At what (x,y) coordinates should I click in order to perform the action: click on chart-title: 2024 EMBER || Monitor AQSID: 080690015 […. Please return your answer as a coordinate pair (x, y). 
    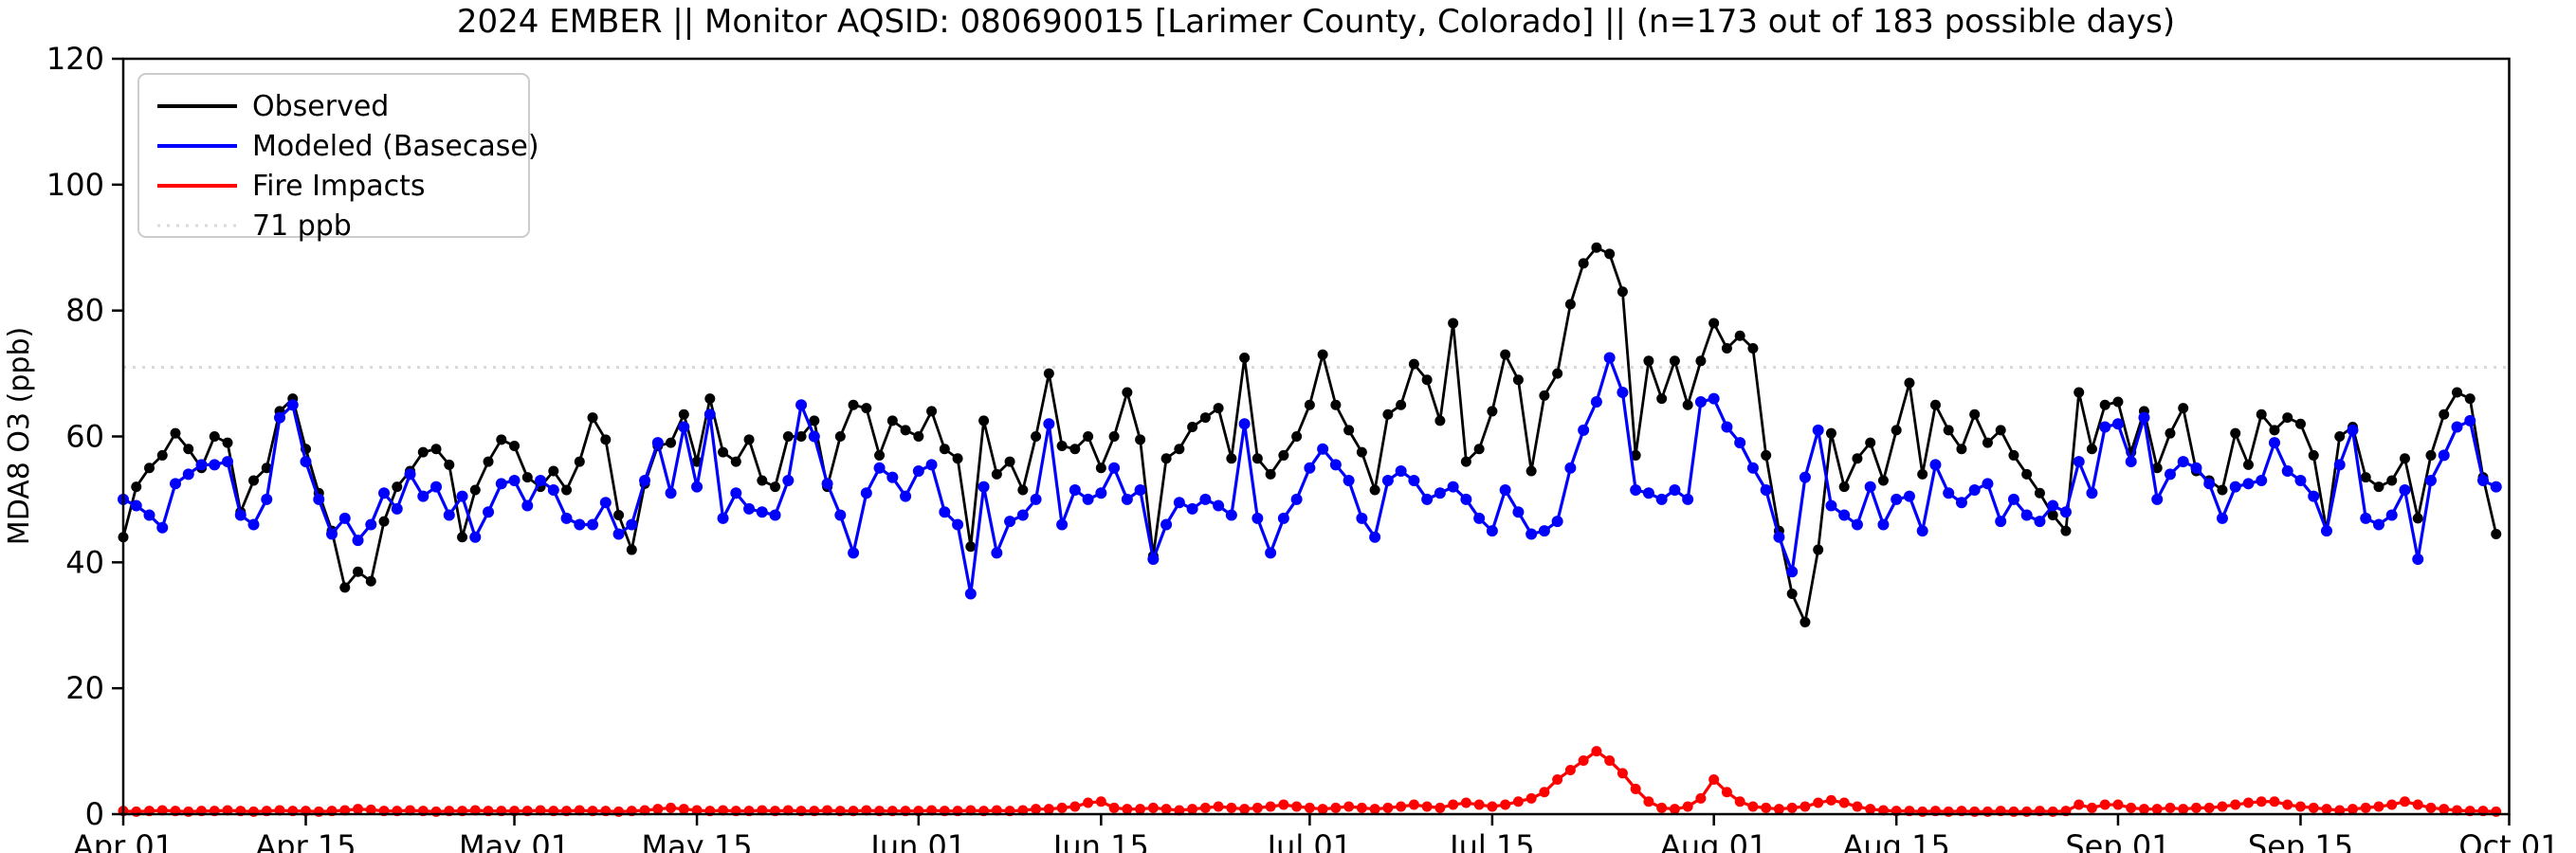
    Looking at the image, I should click on (1316, 22).